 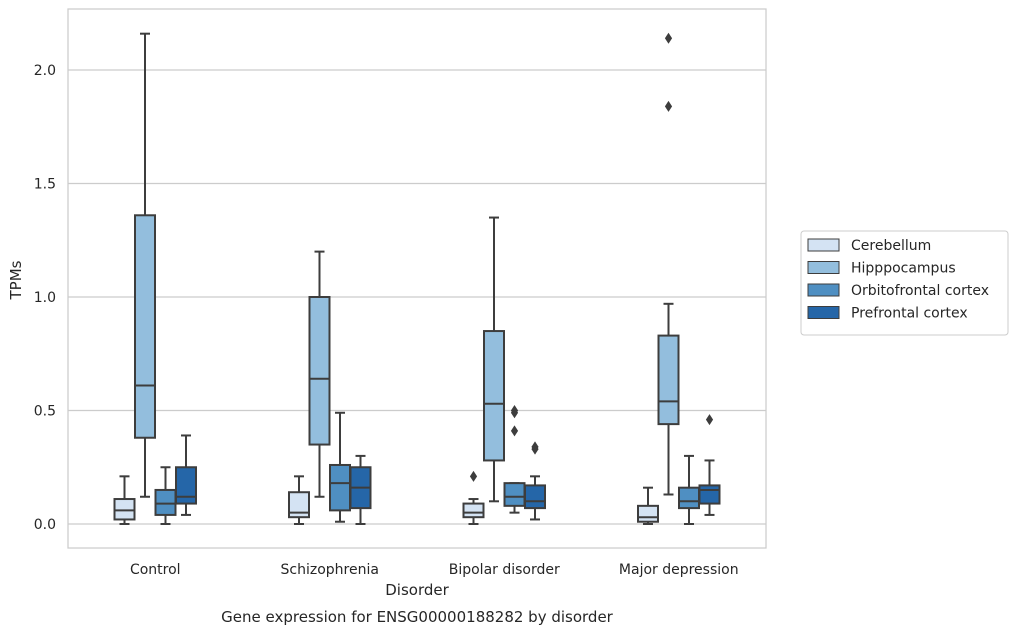 What do you see at coordinates (417, 590) in the screenshot?
I see `x-axis-label: Disorder` at bounding box center [417, 590].